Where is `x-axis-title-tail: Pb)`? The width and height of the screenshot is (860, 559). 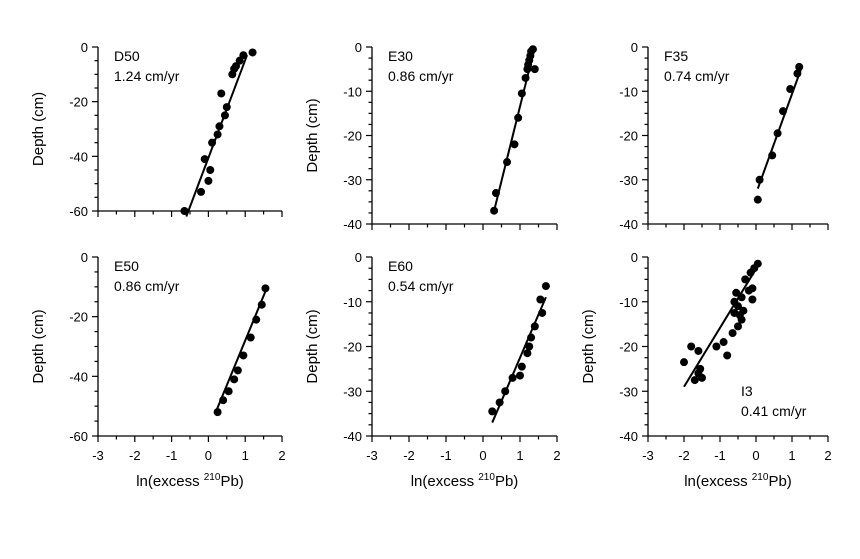
x-axis-title-tail: Pb) is located at coordinates (506, 481).